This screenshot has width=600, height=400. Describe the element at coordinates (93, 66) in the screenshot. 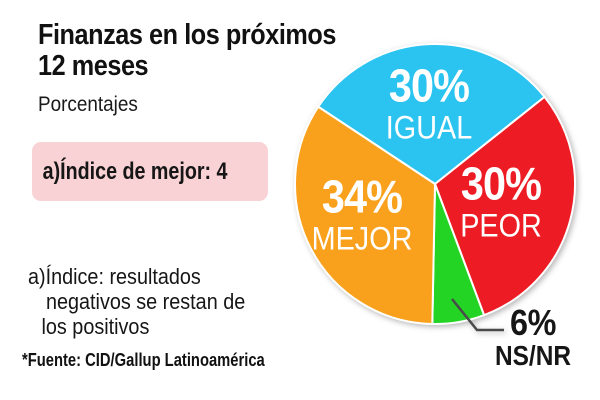

I see `title-line-2: 12 meses` at that location.